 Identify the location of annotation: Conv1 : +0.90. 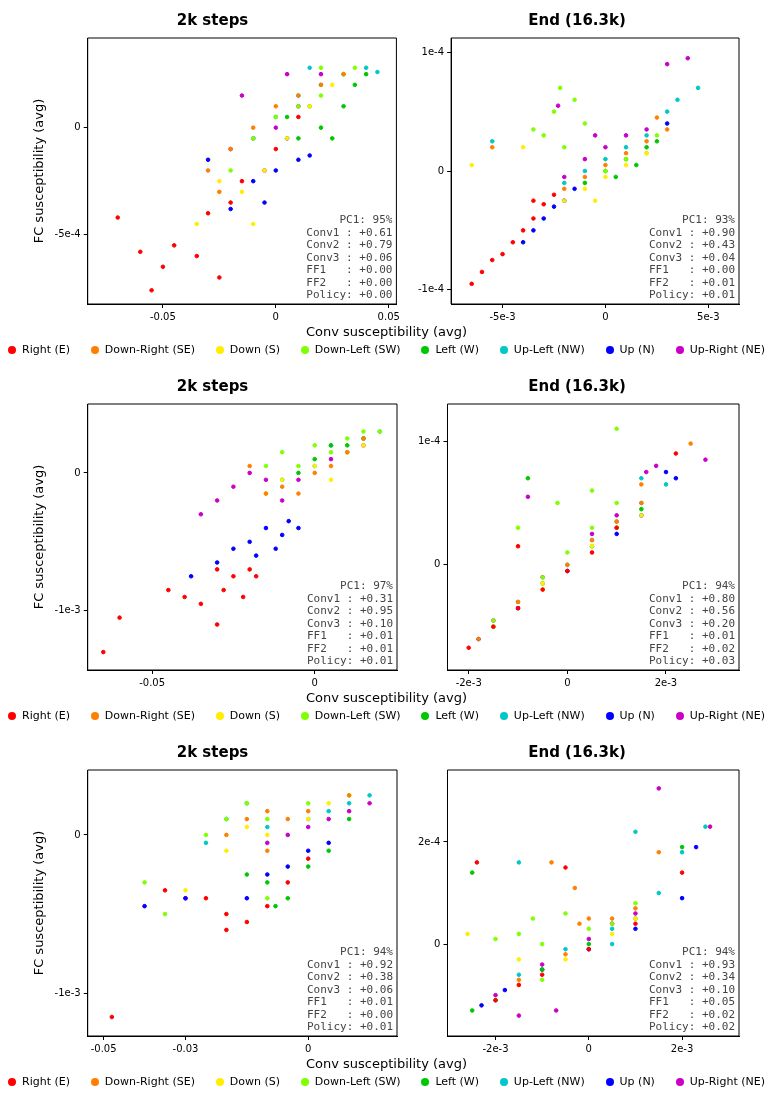
(691, 232).